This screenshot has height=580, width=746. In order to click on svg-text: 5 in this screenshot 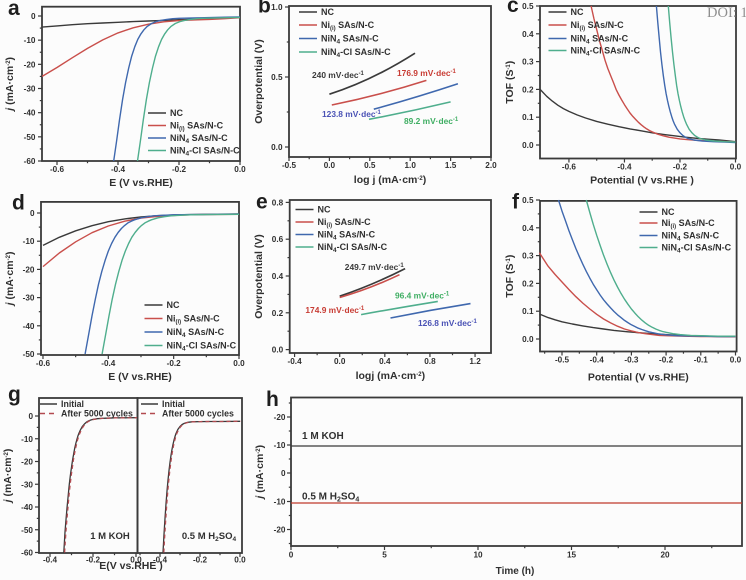, I will do `click(384, 555)`.